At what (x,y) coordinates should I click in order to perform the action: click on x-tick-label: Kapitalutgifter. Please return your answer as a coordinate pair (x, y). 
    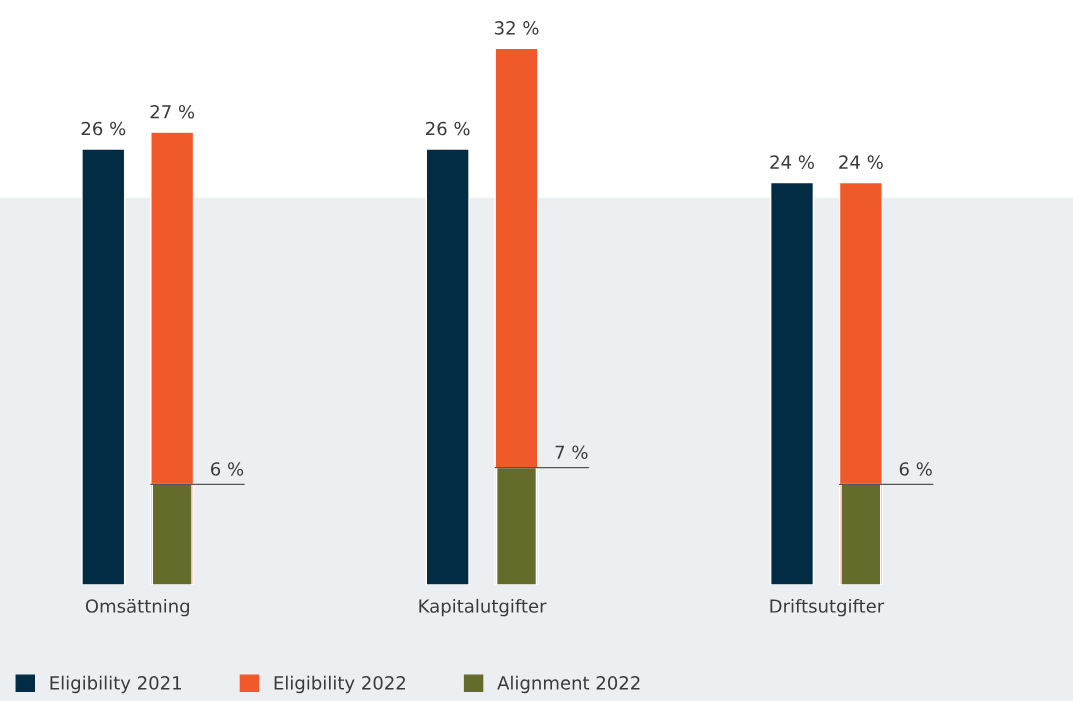
    Looking at the image, I should click on (483, 607).